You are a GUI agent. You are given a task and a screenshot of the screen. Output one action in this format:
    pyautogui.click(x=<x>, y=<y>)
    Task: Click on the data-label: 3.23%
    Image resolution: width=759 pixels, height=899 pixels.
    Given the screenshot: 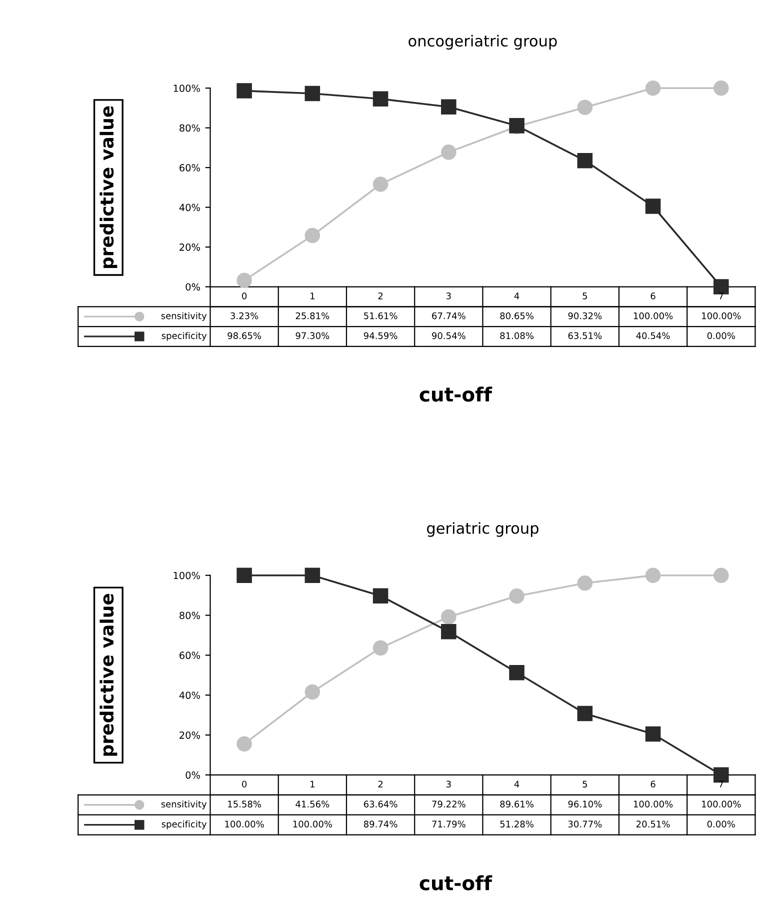 What is the action you would take?
    pyautogui.click(x=244, y=316)
    